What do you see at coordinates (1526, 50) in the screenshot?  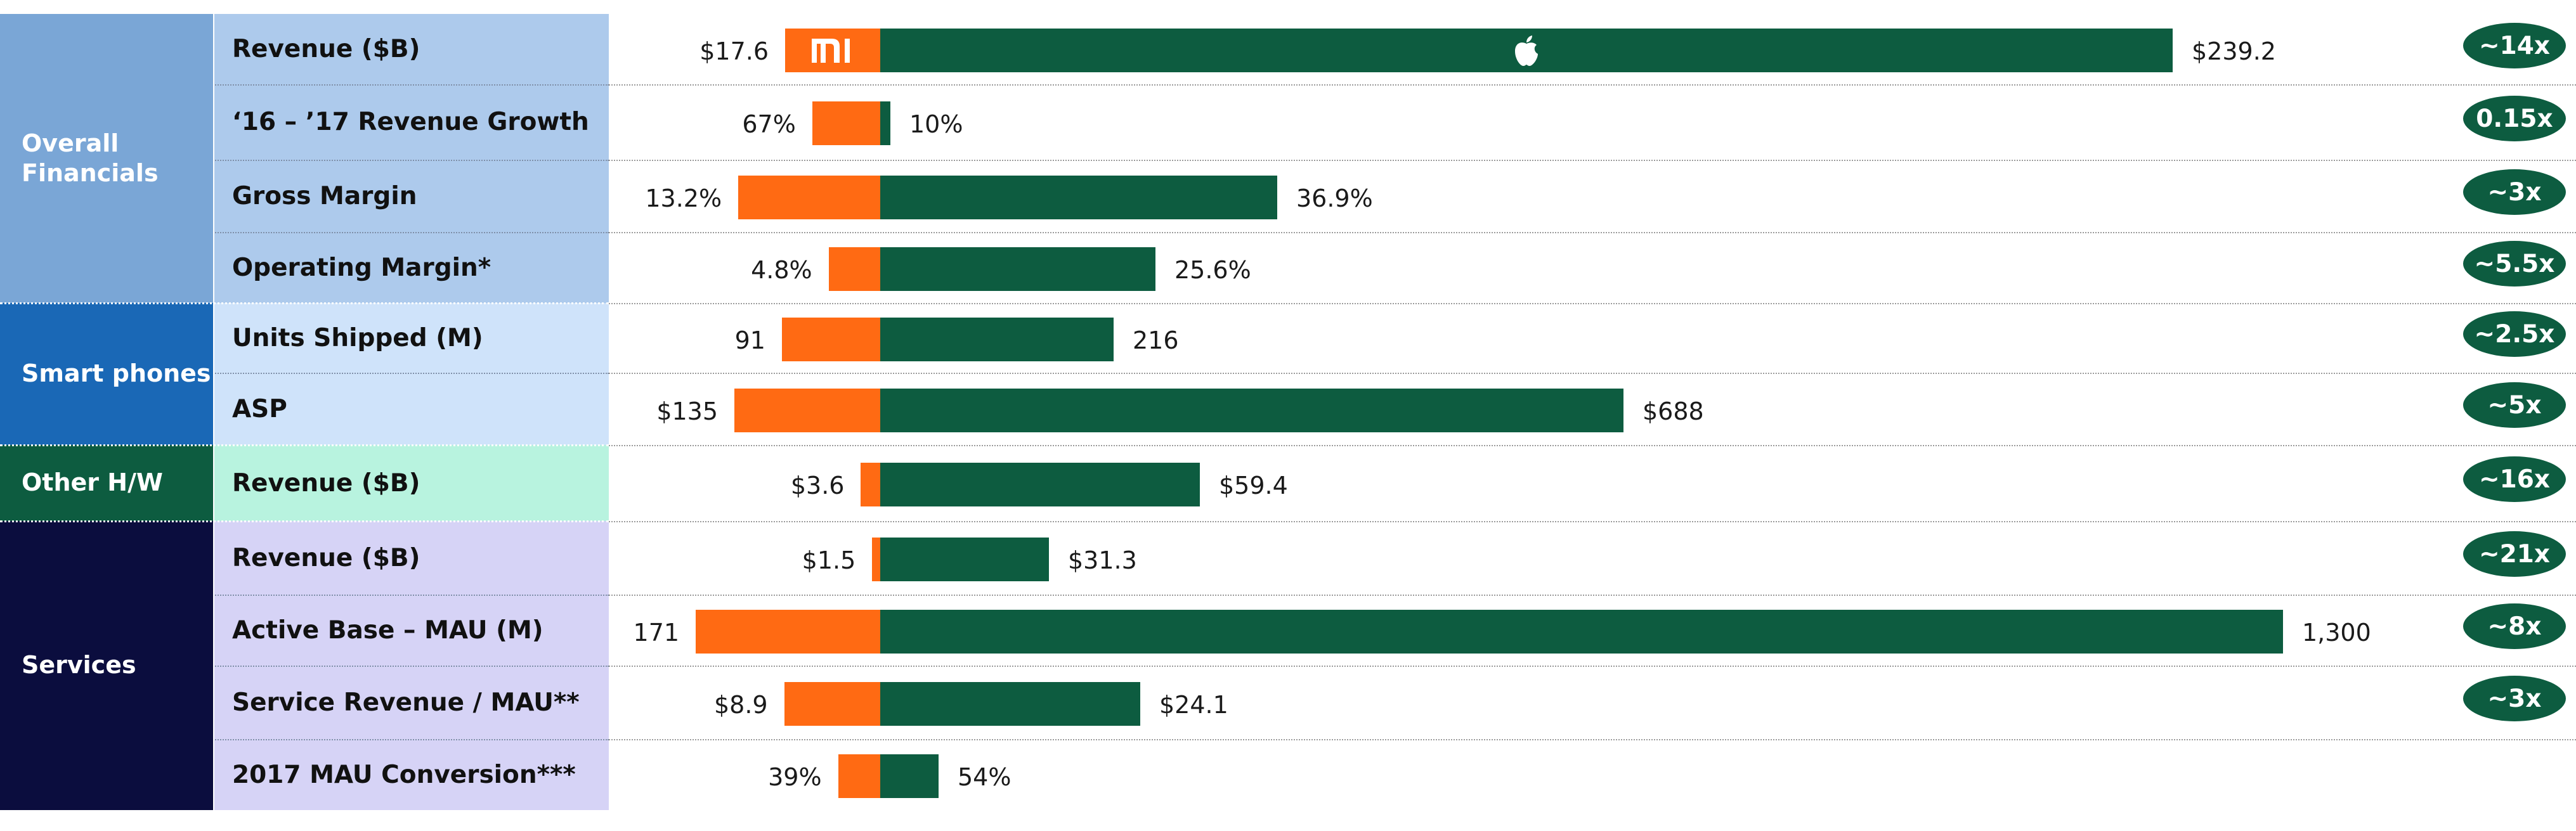 I see `apple-logo-icon` at bounding box center [1526, 50].